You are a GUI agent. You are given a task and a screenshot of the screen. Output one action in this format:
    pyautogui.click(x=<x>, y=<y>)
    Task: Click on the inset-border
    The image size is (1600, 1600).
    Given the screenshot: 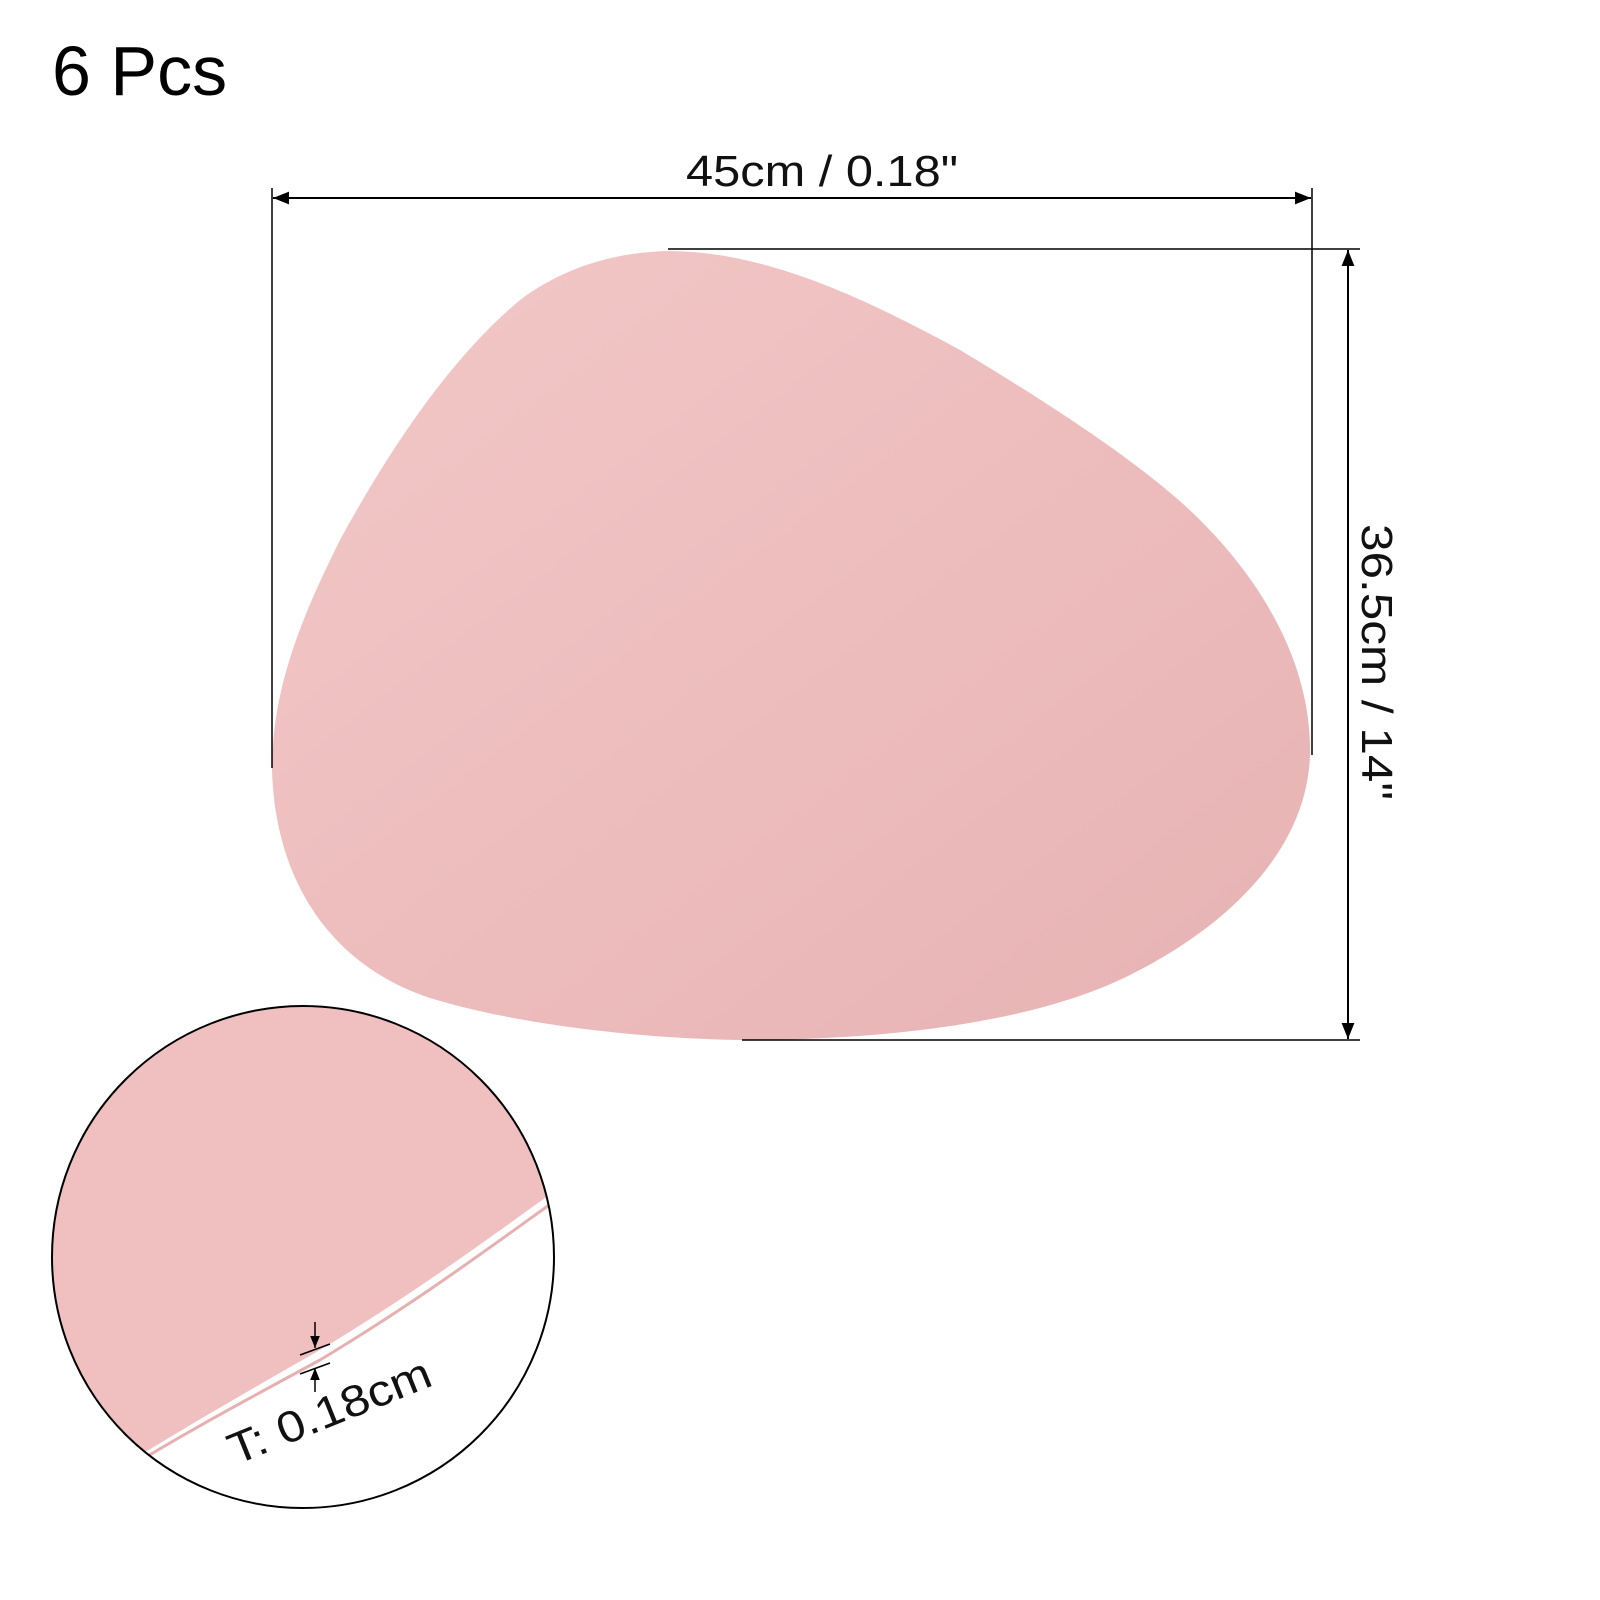 What is the action you would take?
    pyautogui.click(x=303, y=1257)
    